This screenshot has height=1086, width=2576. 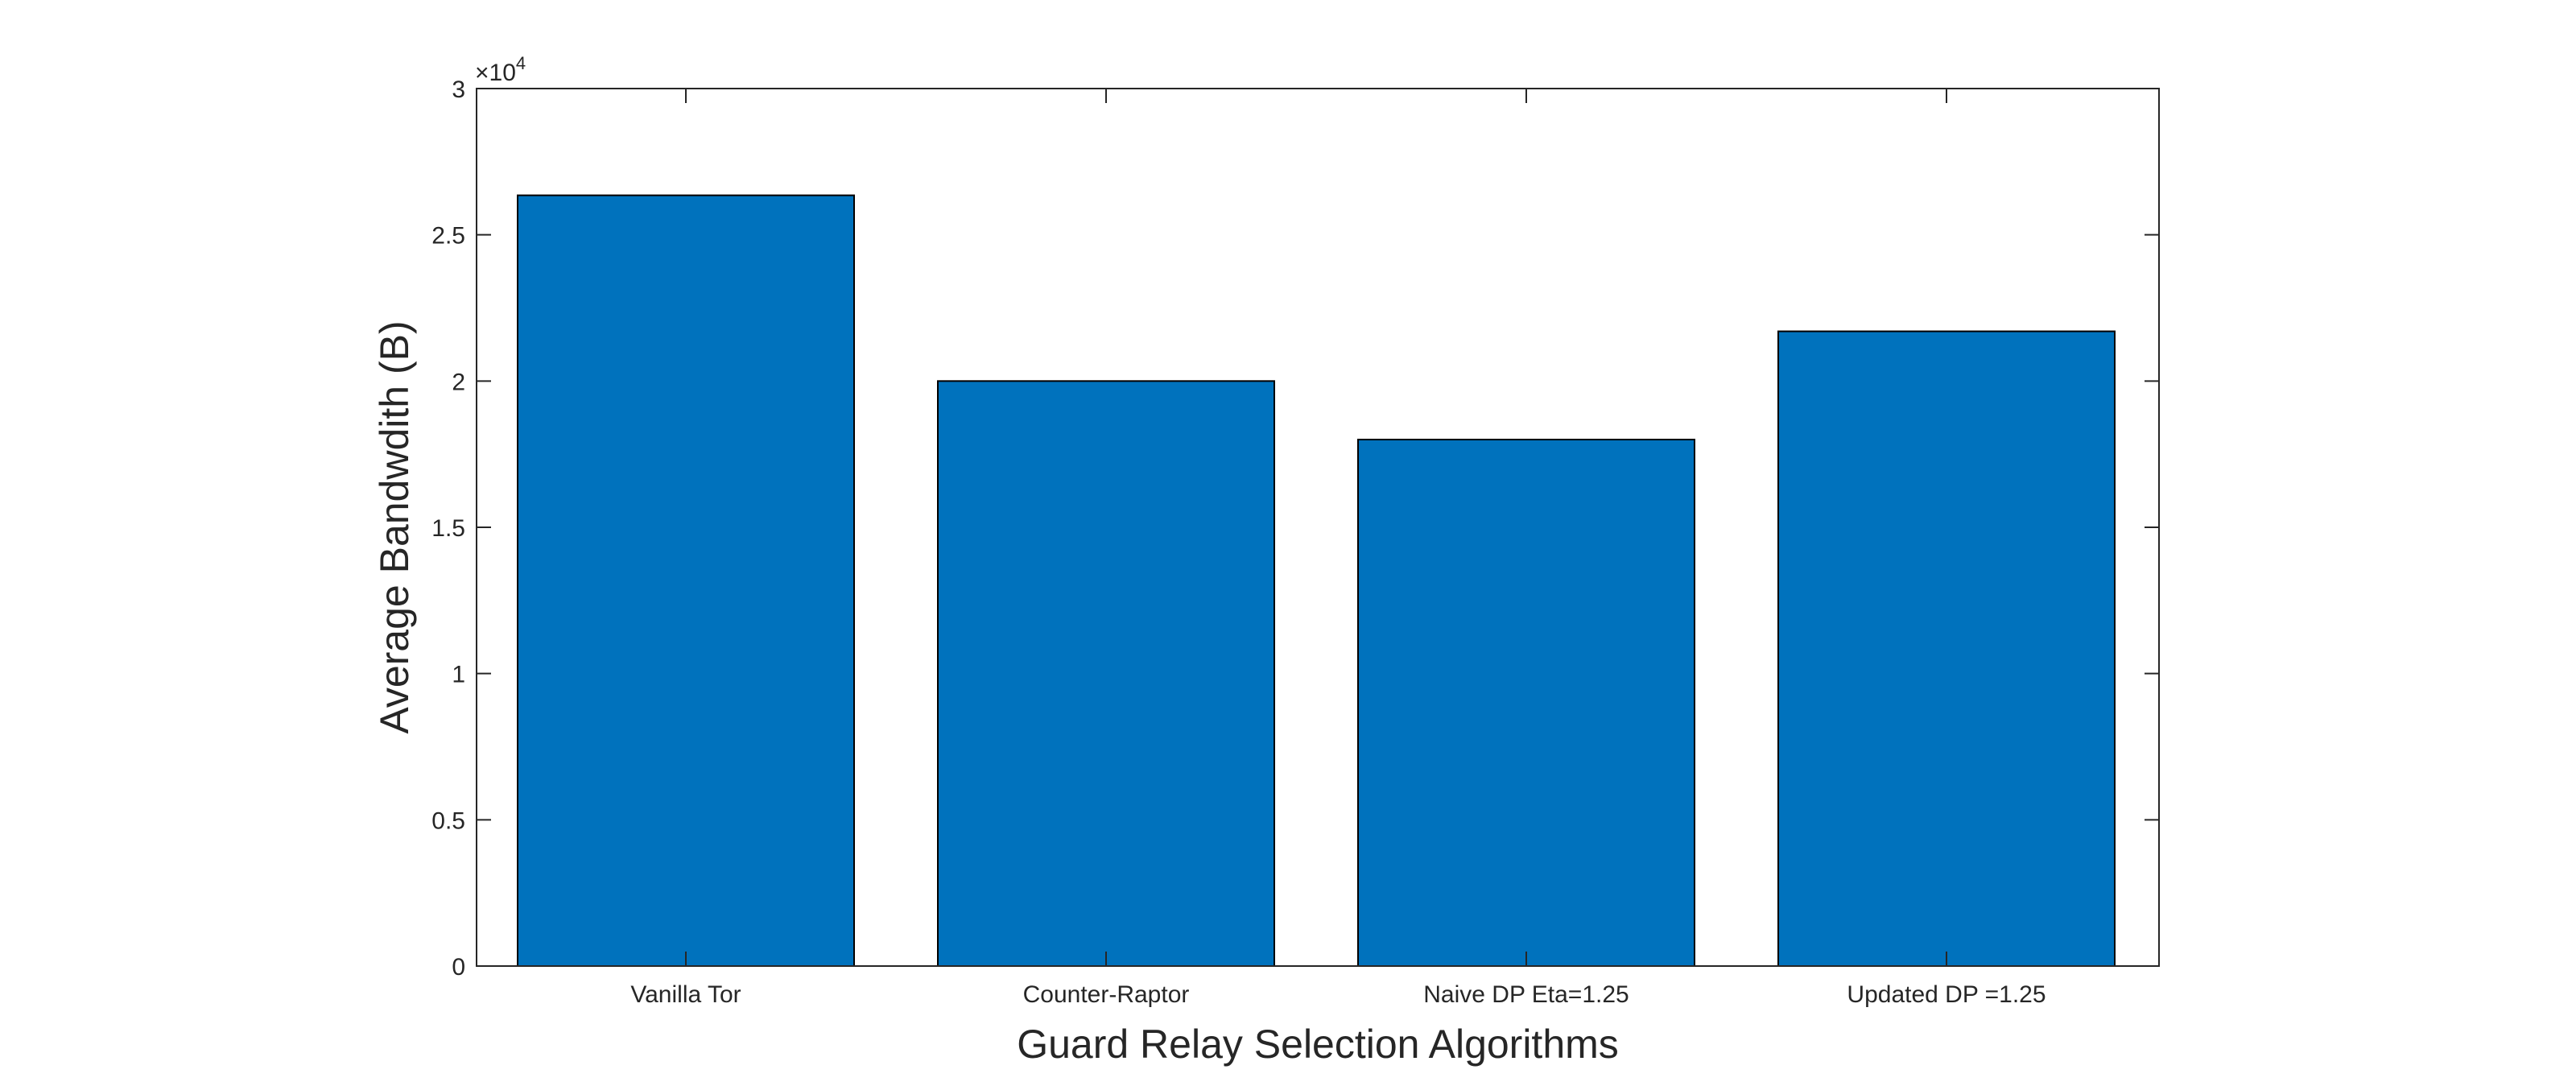 What do you see at coordinates (1318, 1044) in the screenshot?
I see `x-axis-title: Guard Relay Selection Algorithms` at bounding box center [1318, 1044].